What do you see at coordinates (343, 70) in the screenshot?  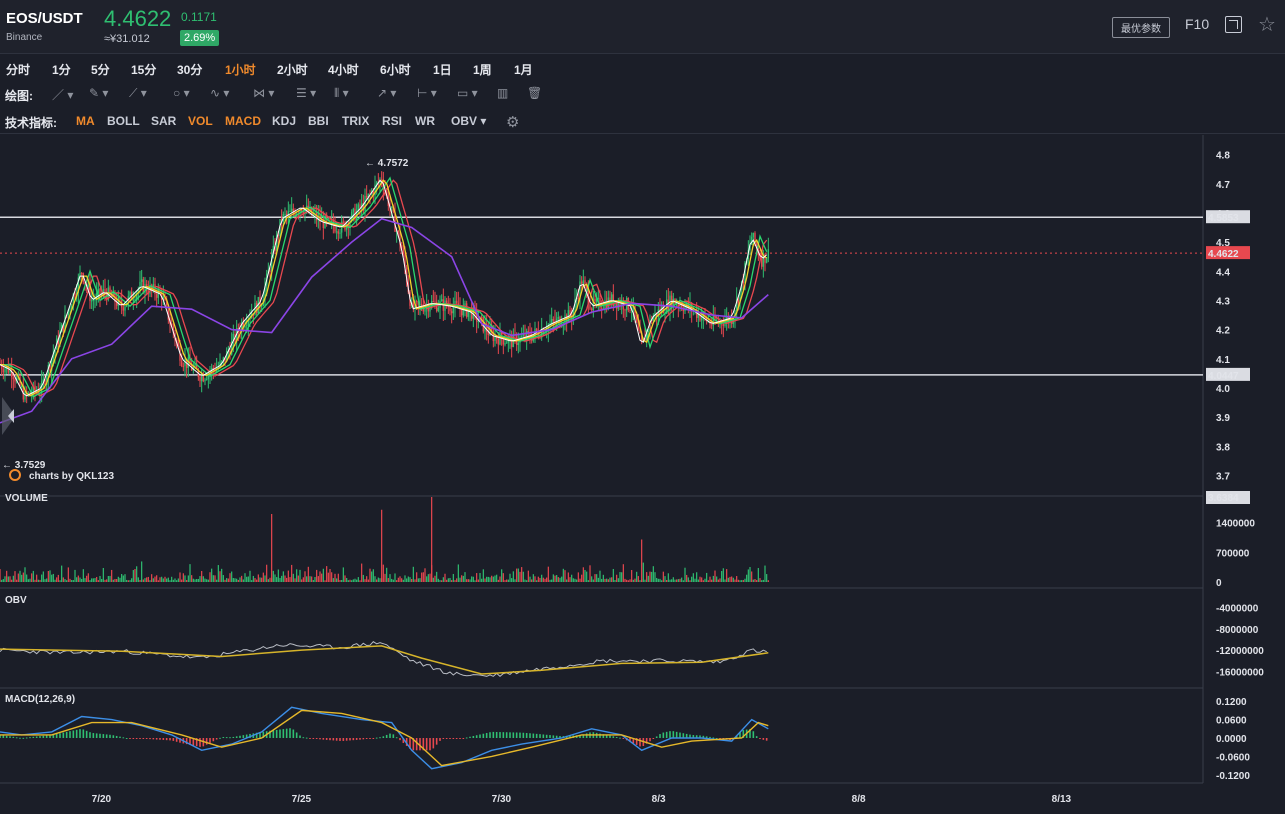 I see `timeframe-7: 4小时` at bounding box center [343, 70].